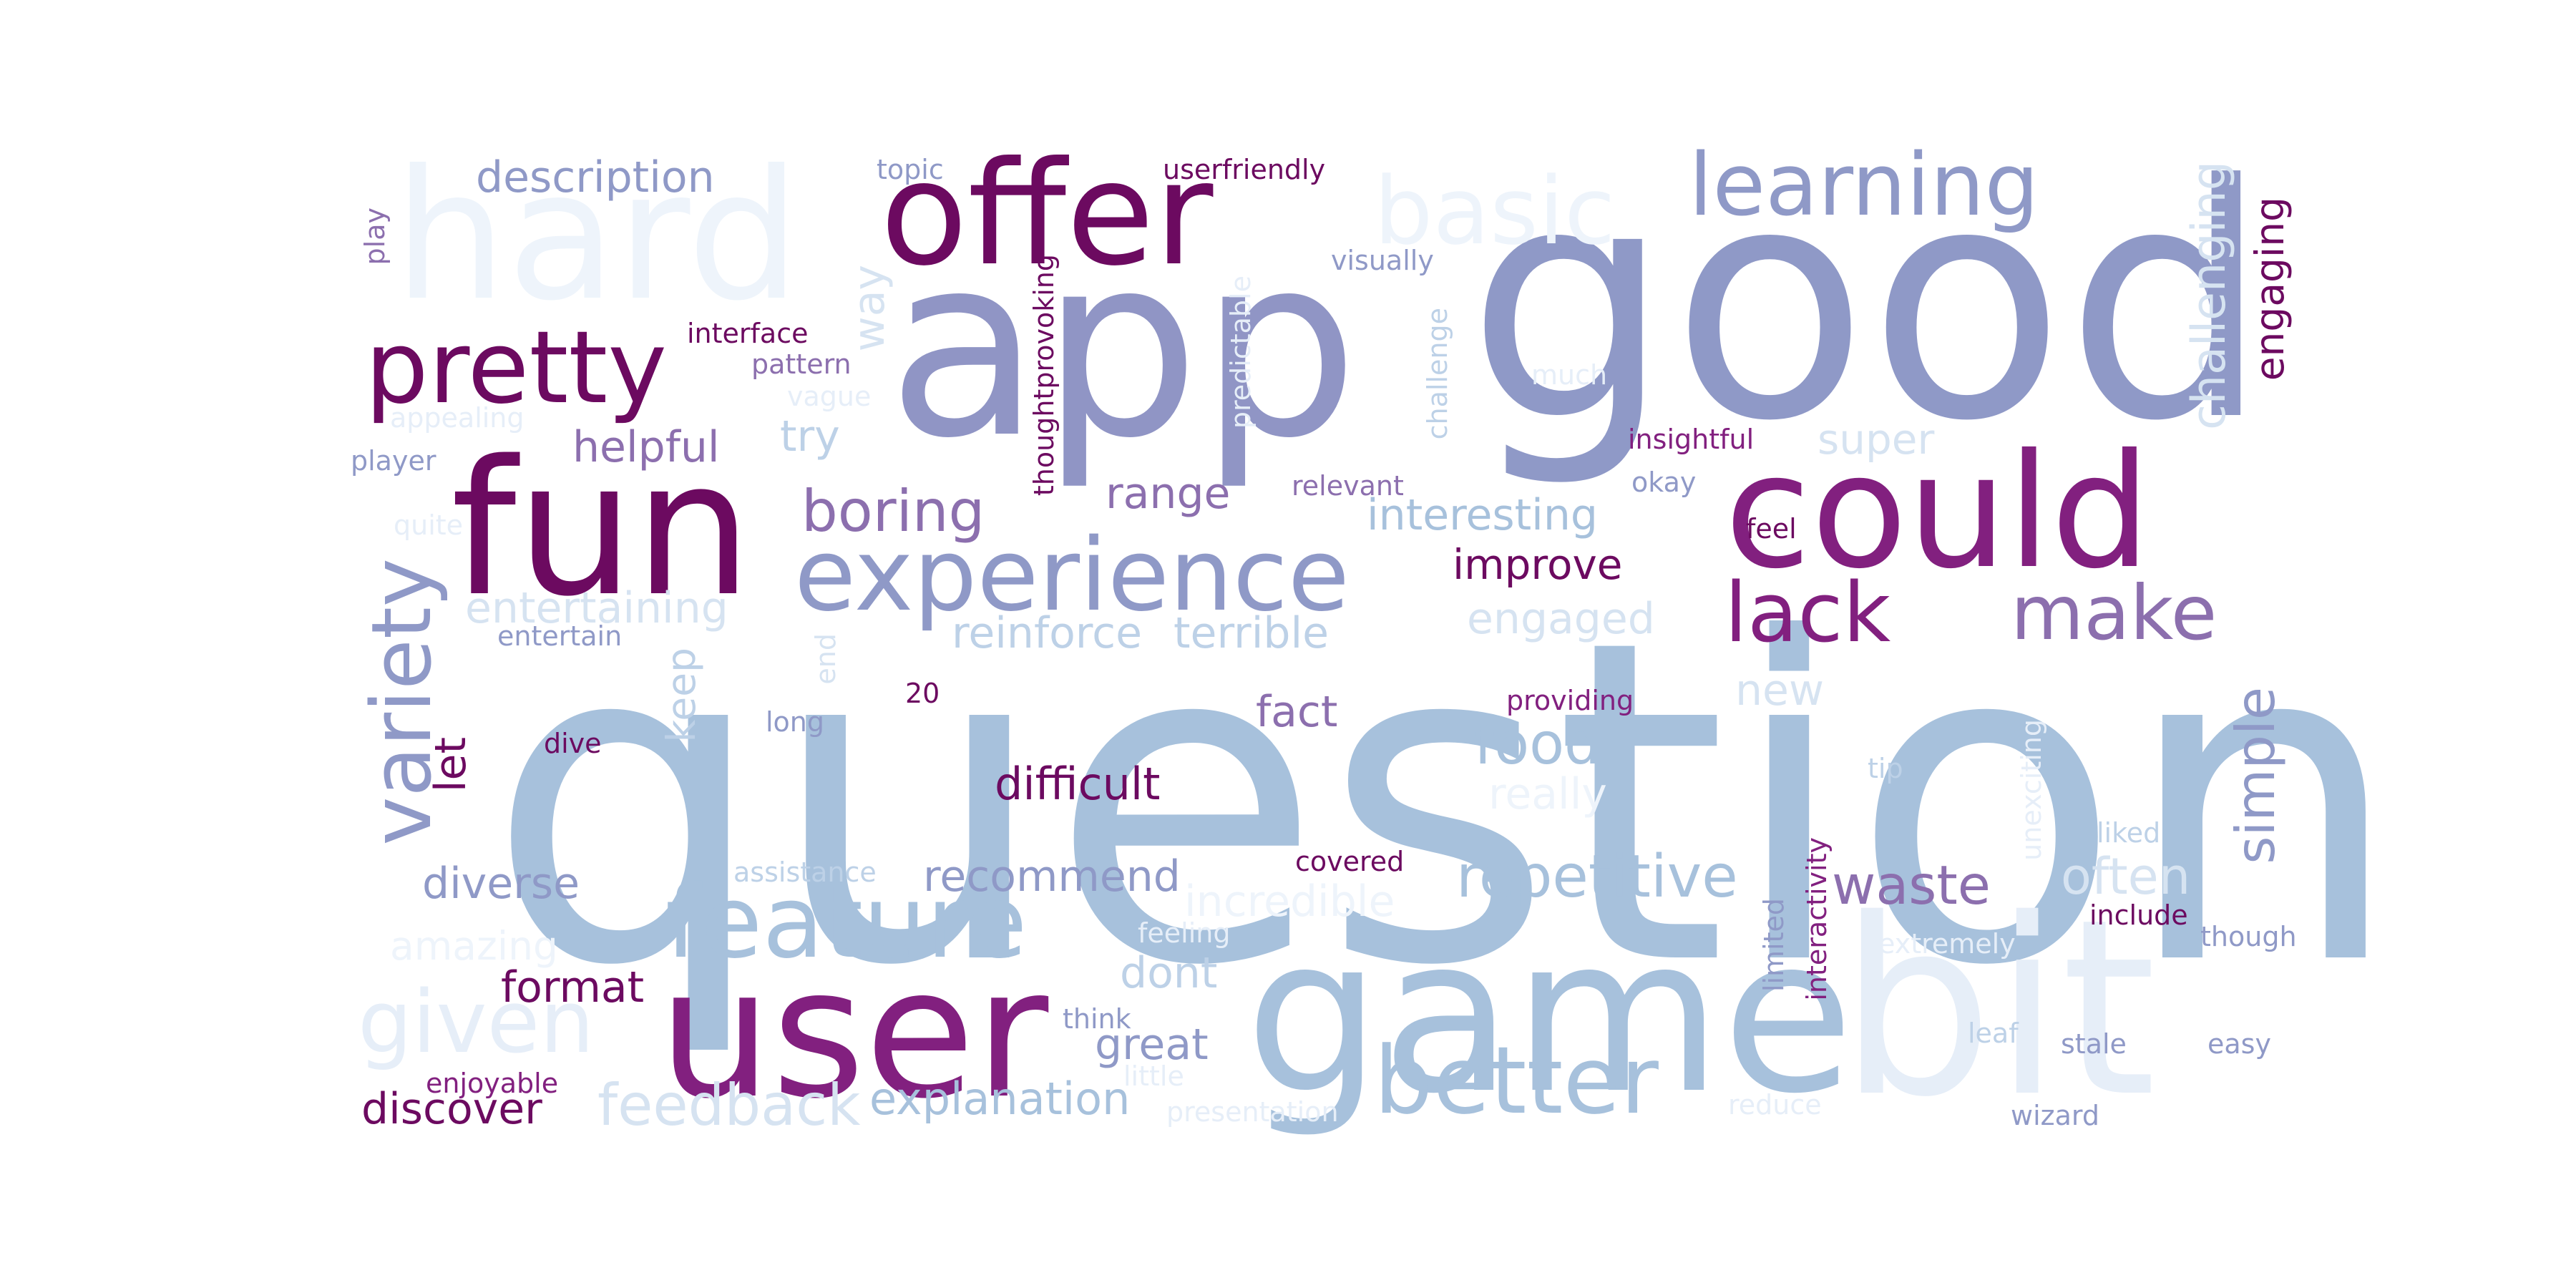 Image resolution: width=2576 pixels, height=1288 pixels. Describe the element at coordinates (1911, 885) in the screenshot. I see `word-waste: waste` at that location.